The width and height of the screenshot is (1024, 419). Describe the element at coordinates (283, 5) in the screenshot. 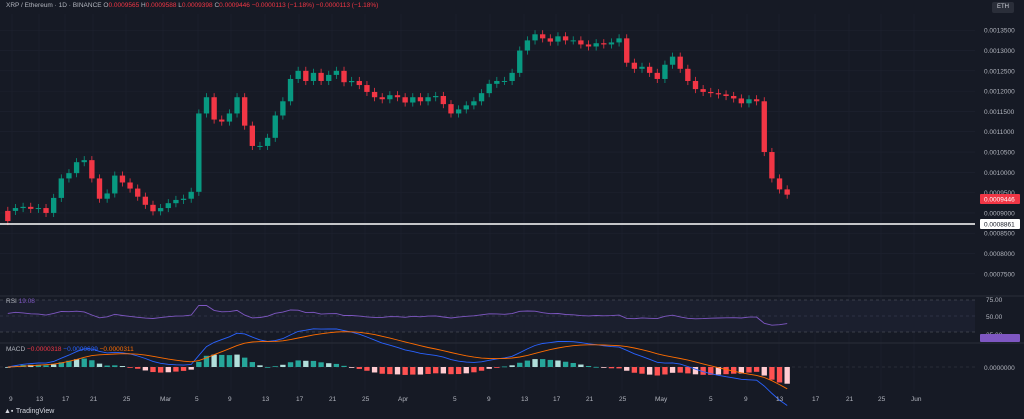

I see `change-value: −0.0000113 (−1.18%)` at that location.